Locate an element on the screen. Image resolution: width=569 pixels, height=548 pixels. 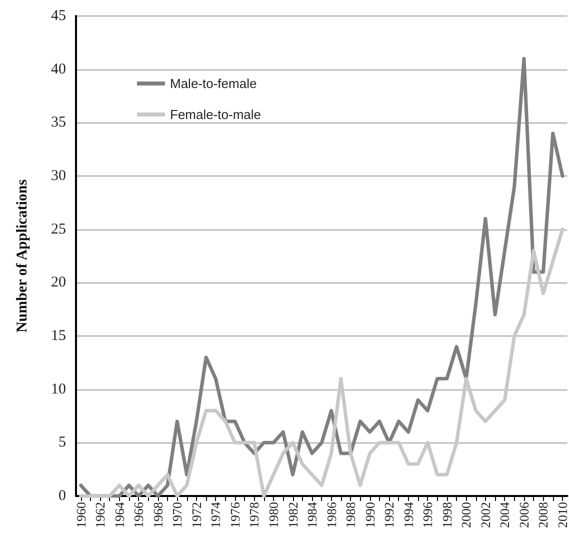
x-tick-label: 1986 is located at coordinates (331, 515).